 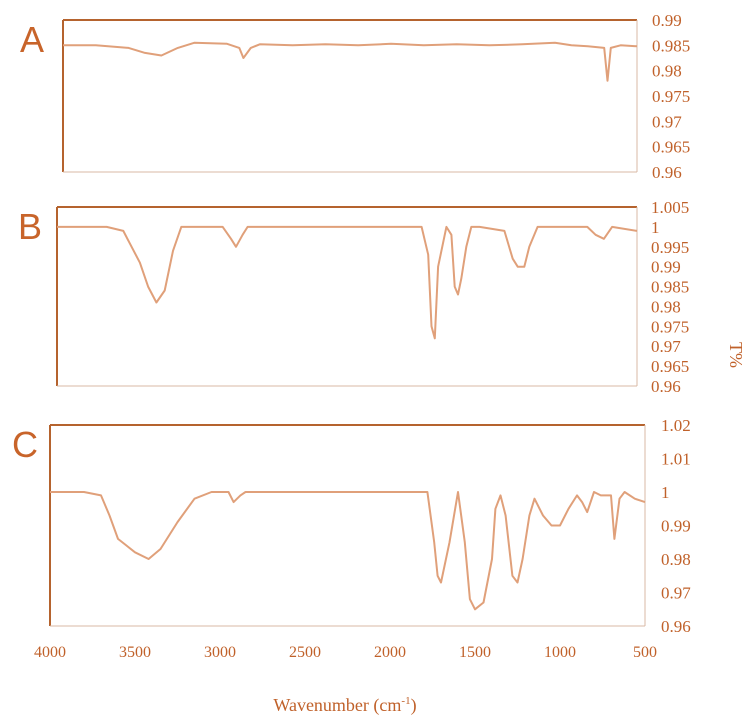 I want to click on panel-a-spectrum-line, so click(x=350, y=61).